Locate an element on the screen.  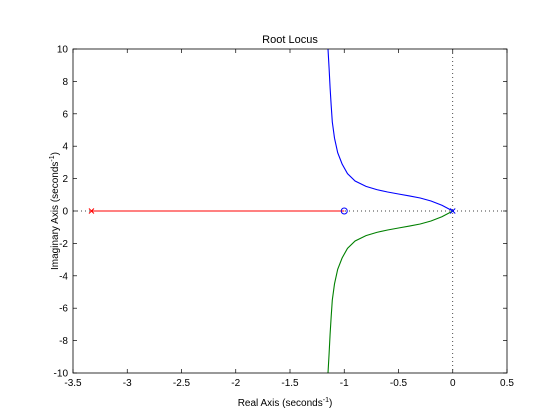
y-tick-label: -2 is located at coordinates (63, 244).